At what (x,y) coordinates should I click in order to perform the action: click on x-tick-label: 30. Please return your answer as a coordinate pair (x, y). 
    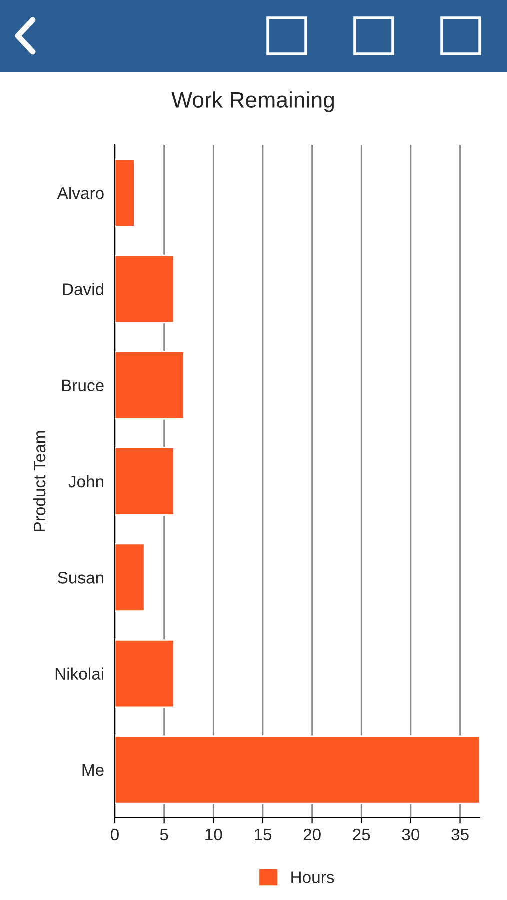
    Looking at the image, I should click on (411, 834).